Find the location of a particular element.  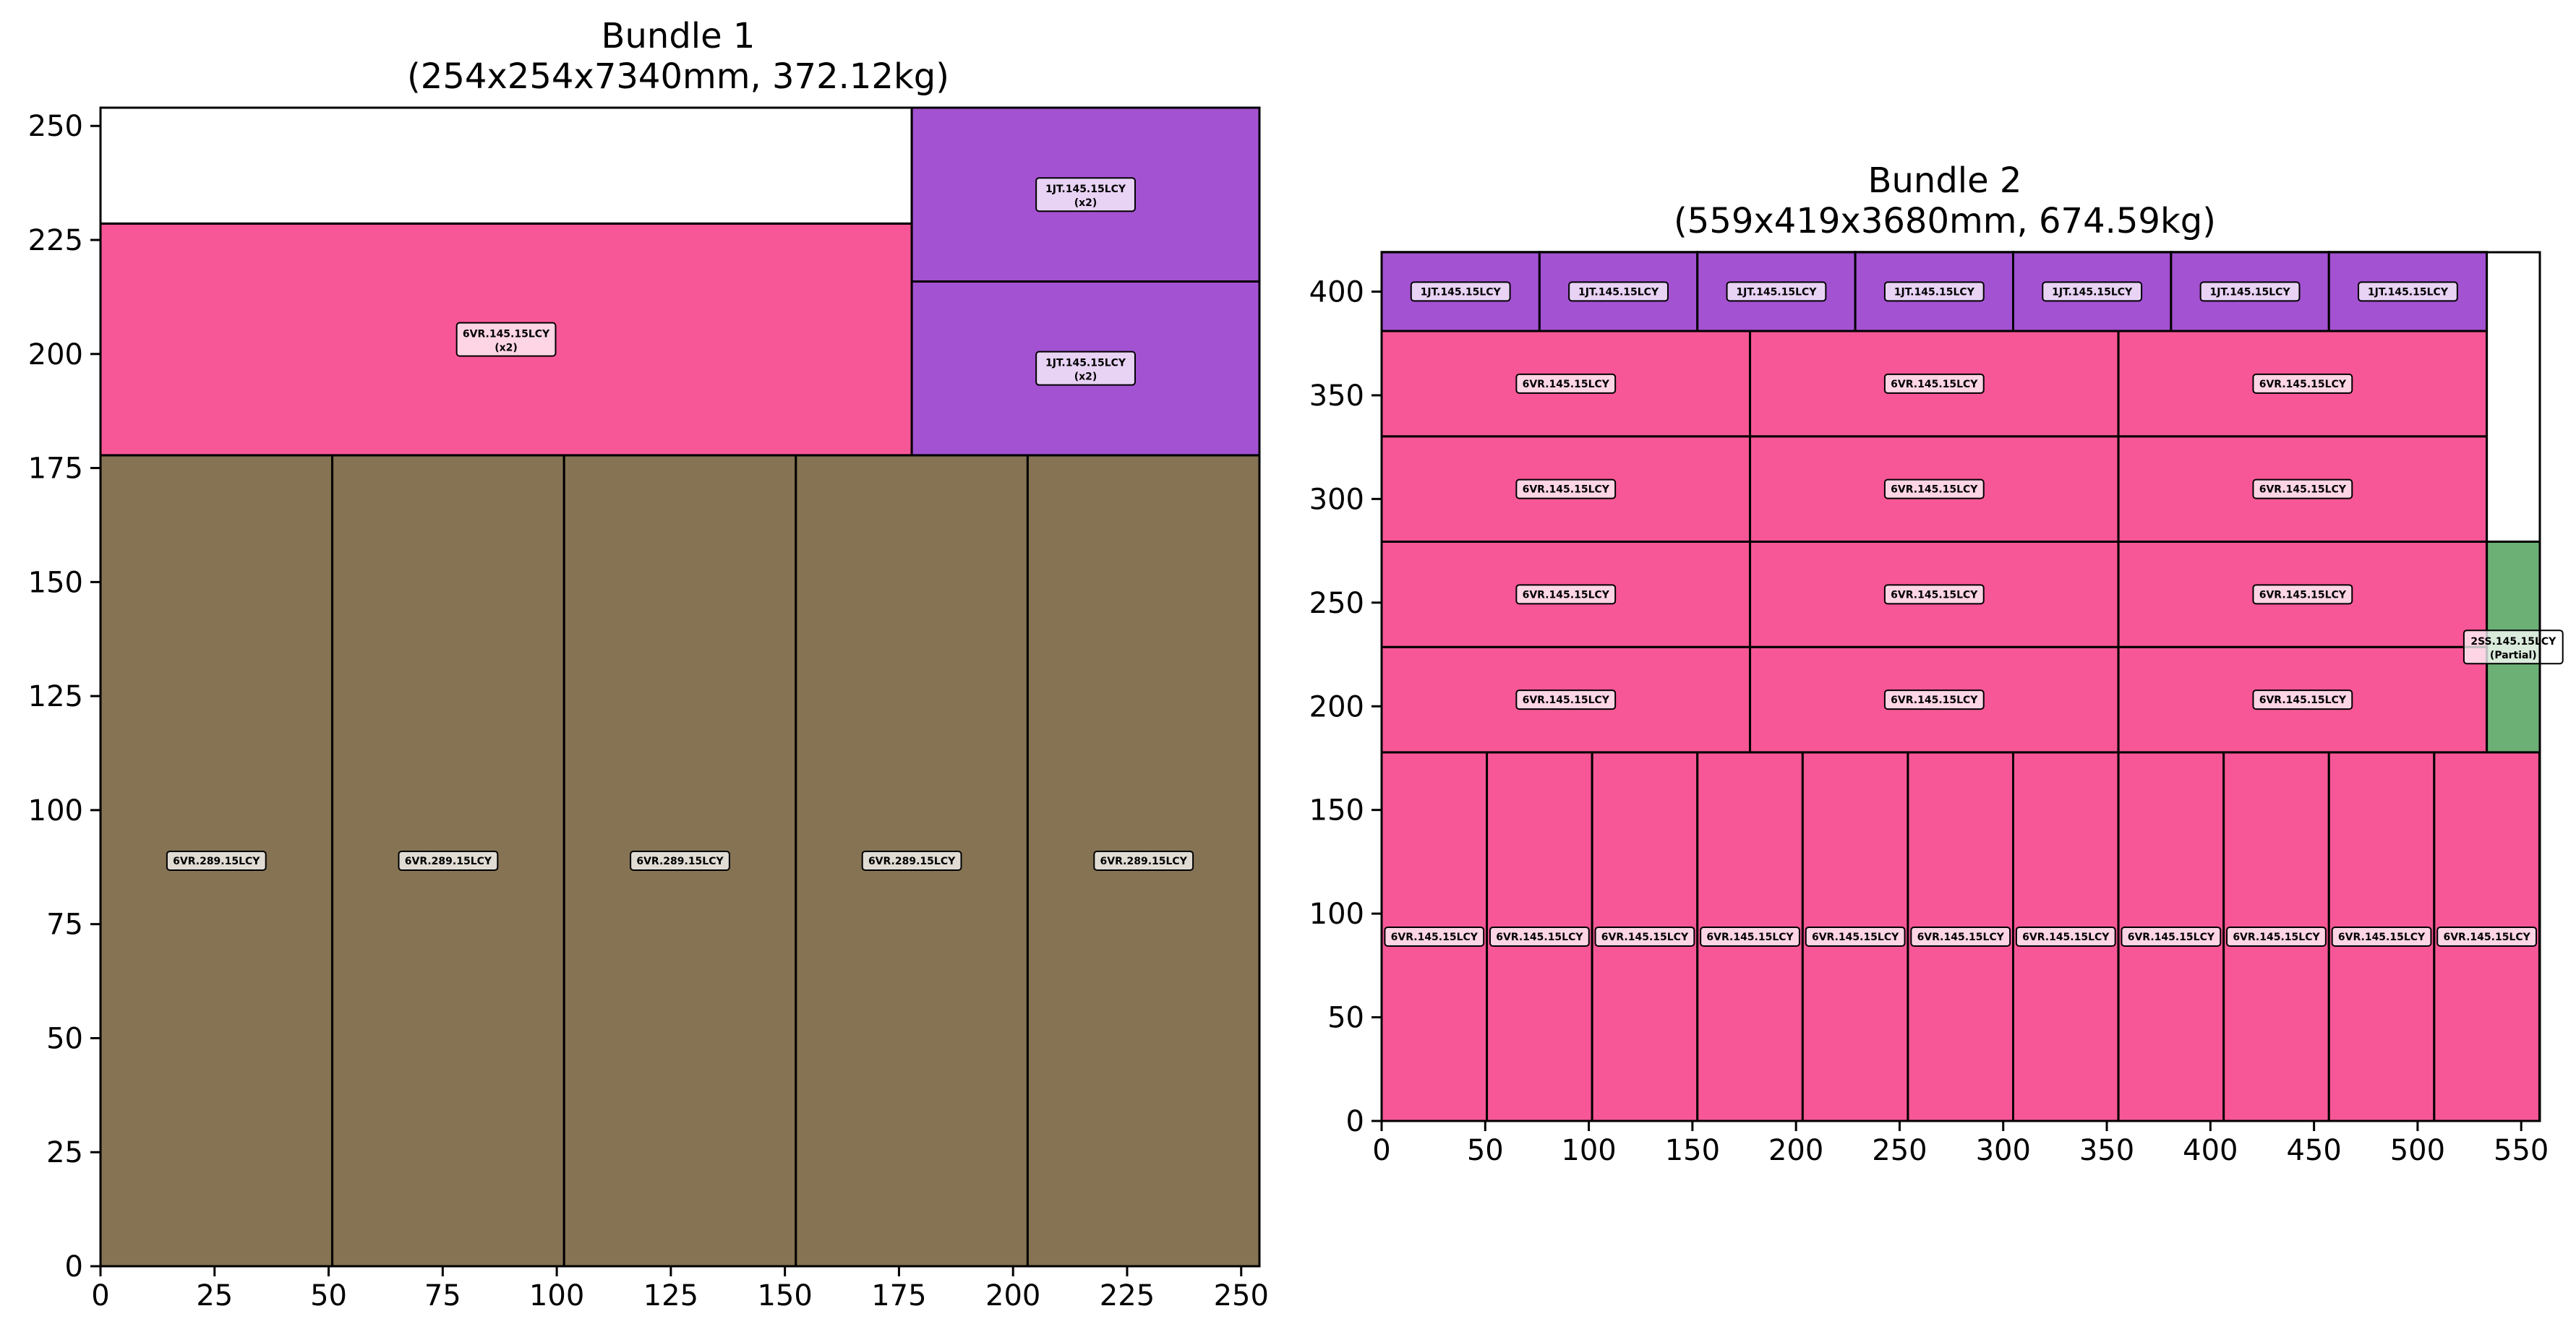

bundle-1-y-axis: 0 25 50 75 100 125 150 175 200 225 250 is located at coordinates (64, 697).